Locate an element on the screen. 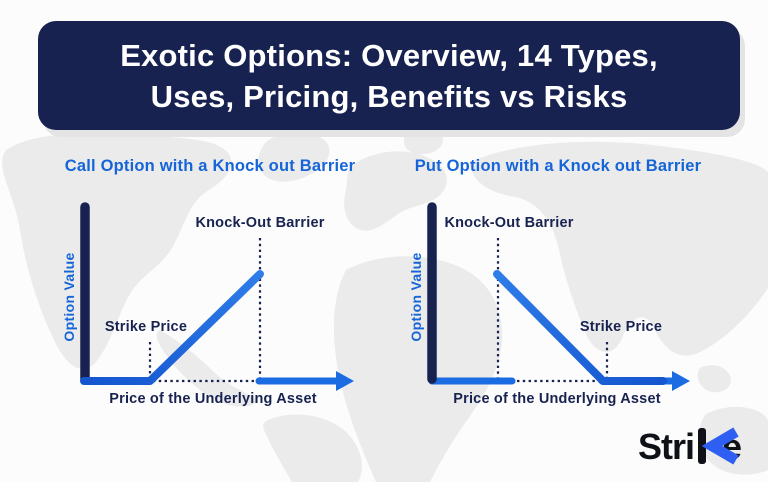 The width and height of the screenshot is (768, 482). call-x-axis-arrowhead-icon is located at coordinates (345, 381).